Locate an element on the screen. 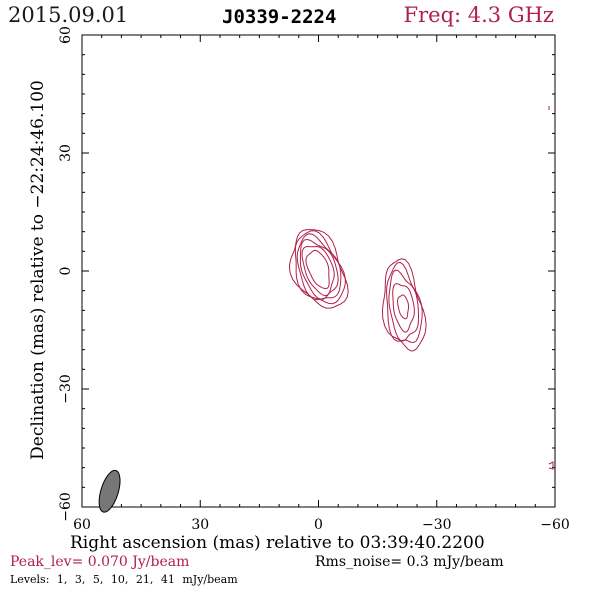 This screenshot has height=590, width=590. x-tick-label: −30 is located at coordinates (437, 525).